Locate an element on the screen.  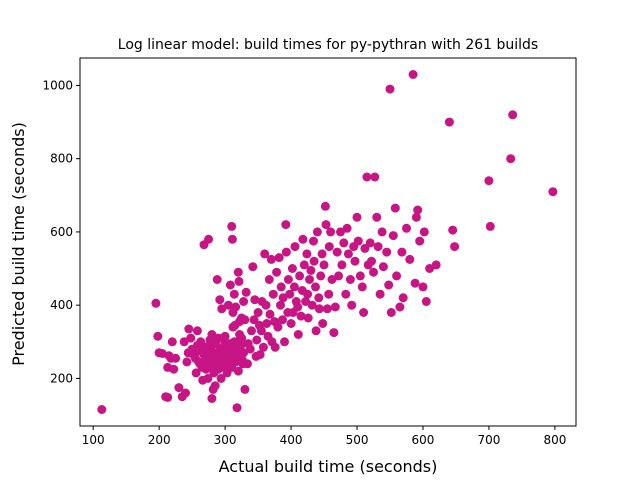
y-tick-label: 200 is located at coordinates (61, 378).